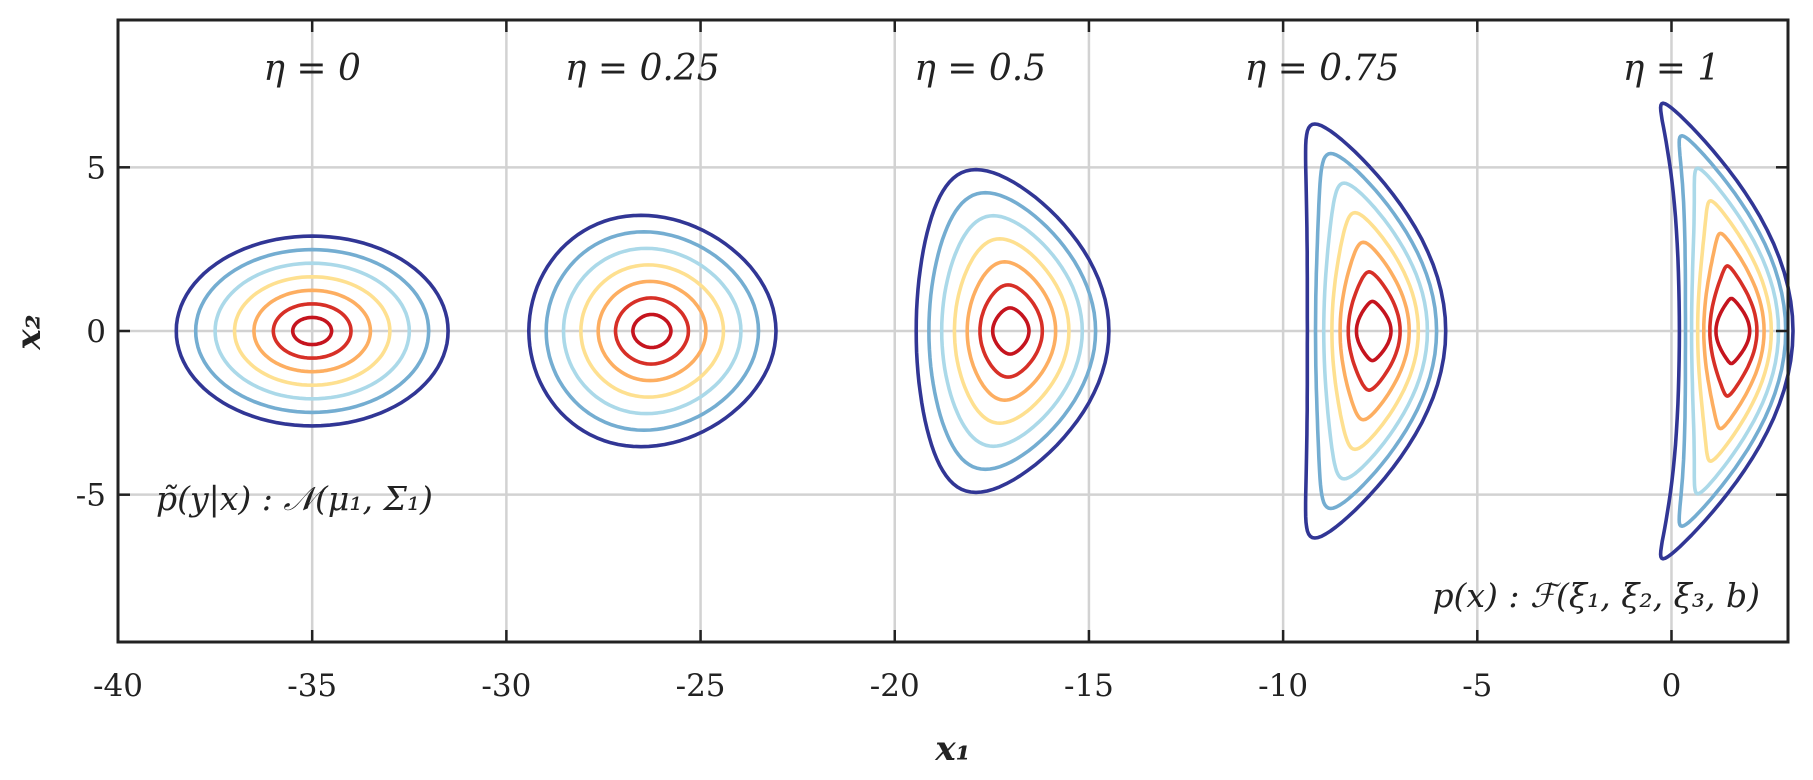  I want to click on contour-panel: η = 0, so click(312, 238).